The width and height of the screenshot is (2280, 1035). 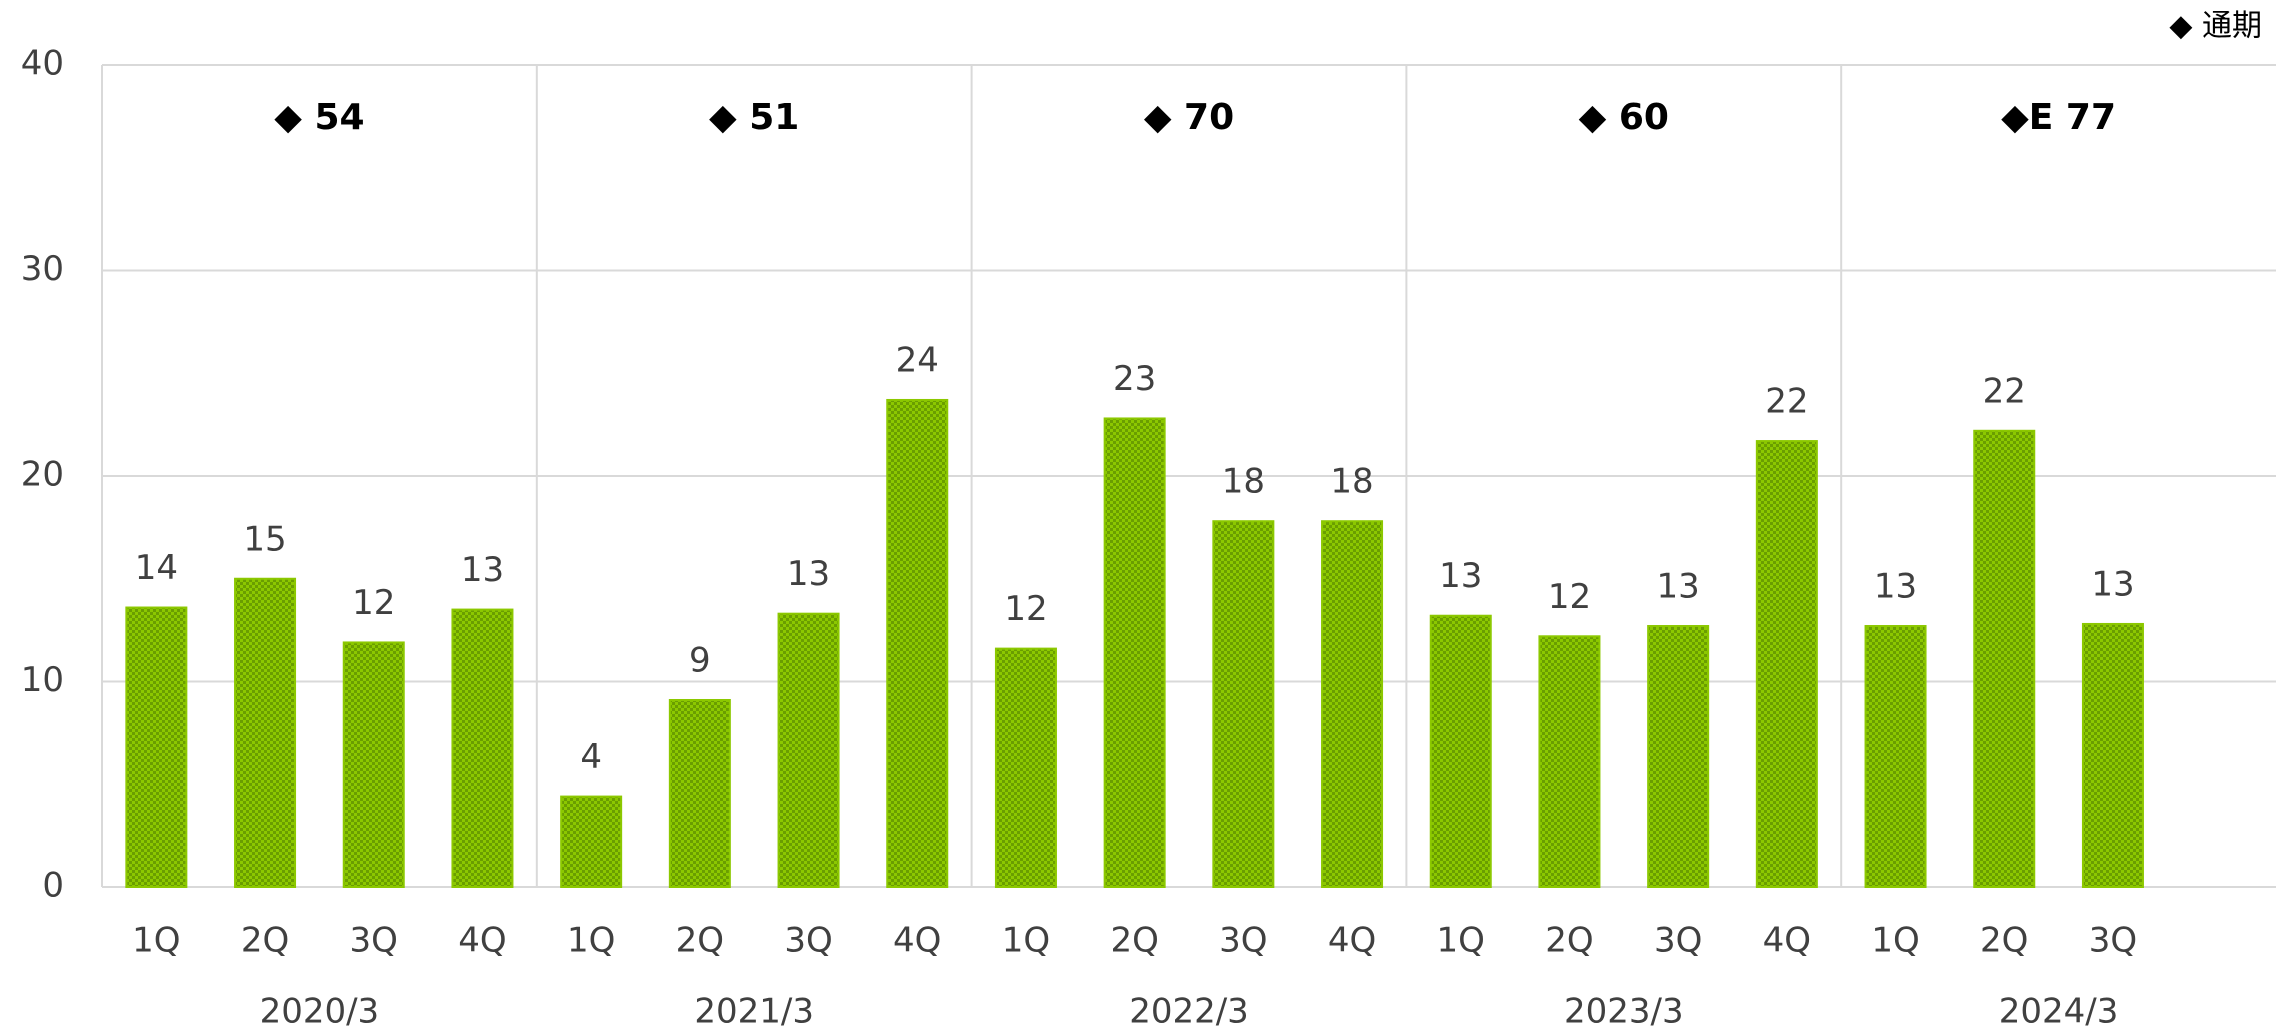 What do you see at coordinates (2215, 26) in the screenshot?
I see `legend: ◆ 通期` at bounding box center [2215, 26].